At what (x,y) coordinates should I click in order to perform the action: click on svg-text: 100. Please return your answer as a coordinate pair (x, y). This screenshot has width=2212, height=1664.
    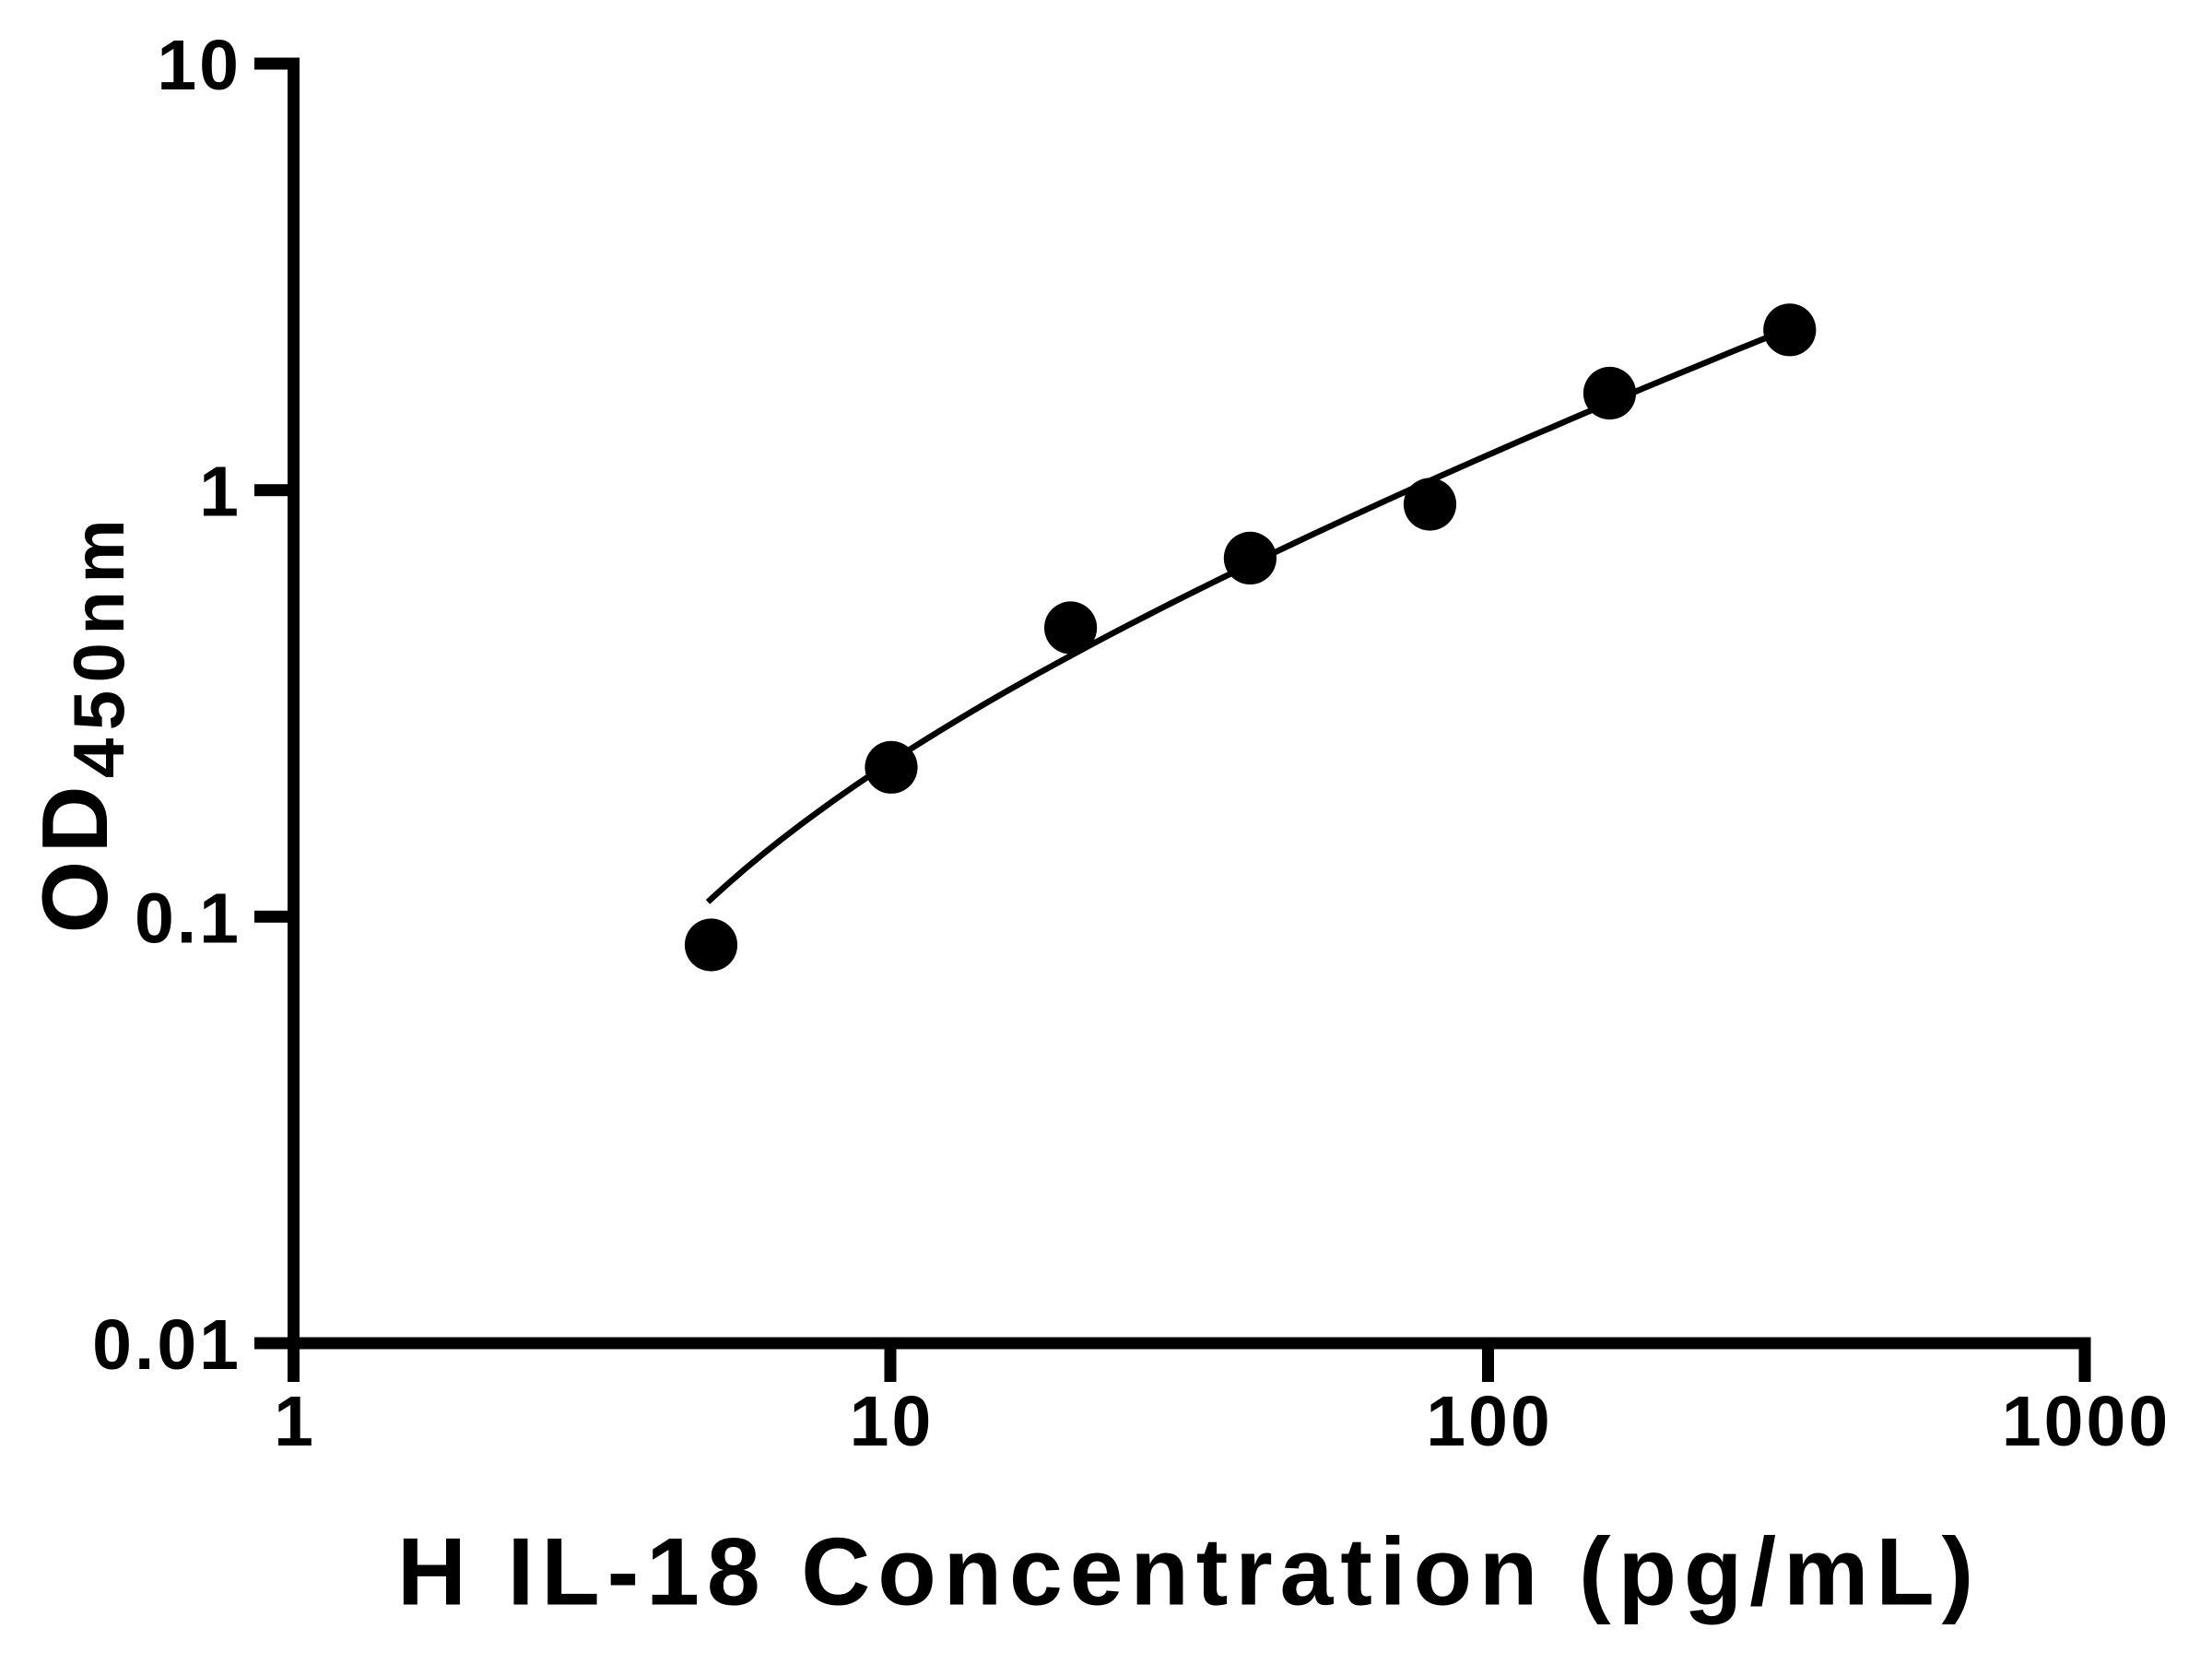
    Looking at the image, I should click on (1489, 1421).